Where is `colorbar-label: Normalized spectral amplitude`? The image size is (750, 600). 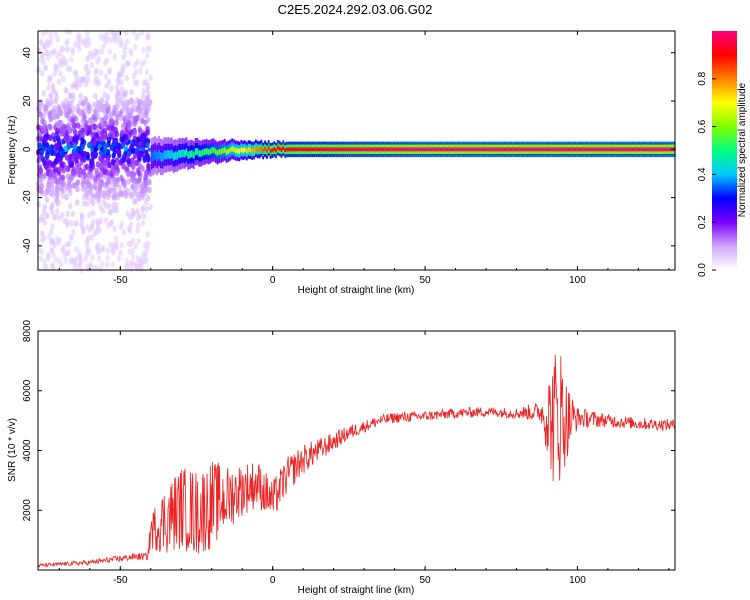
colorbar-label: Normalized spectral amplitude is located at coordinates (742, 149).